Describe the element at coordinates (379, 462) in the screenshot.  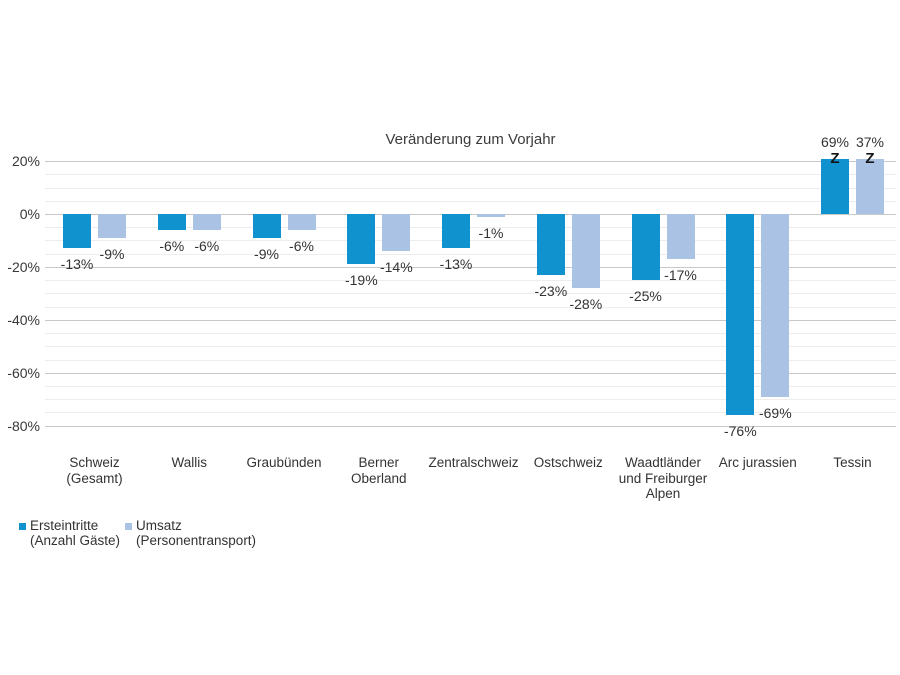
I see `category-label-line: Berner` at that location.